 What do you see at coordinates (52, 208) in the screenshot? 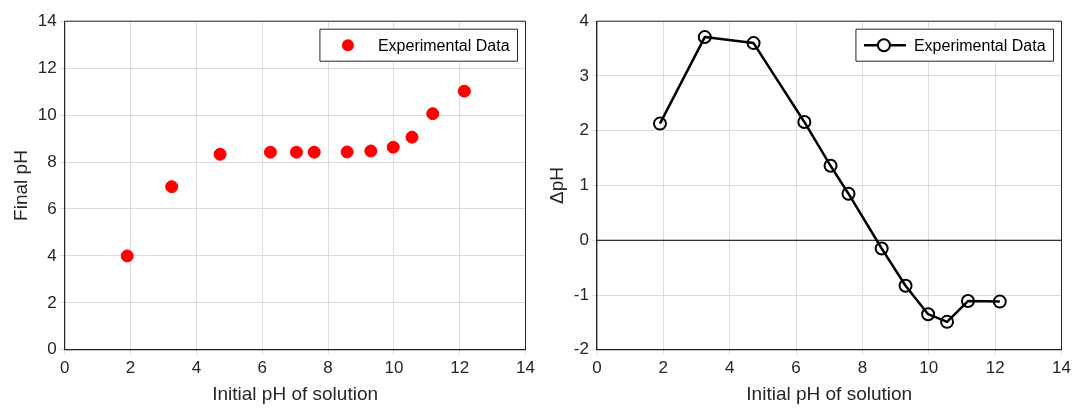
I see `y-tick-label: 6` at bounding box center [52, 208].